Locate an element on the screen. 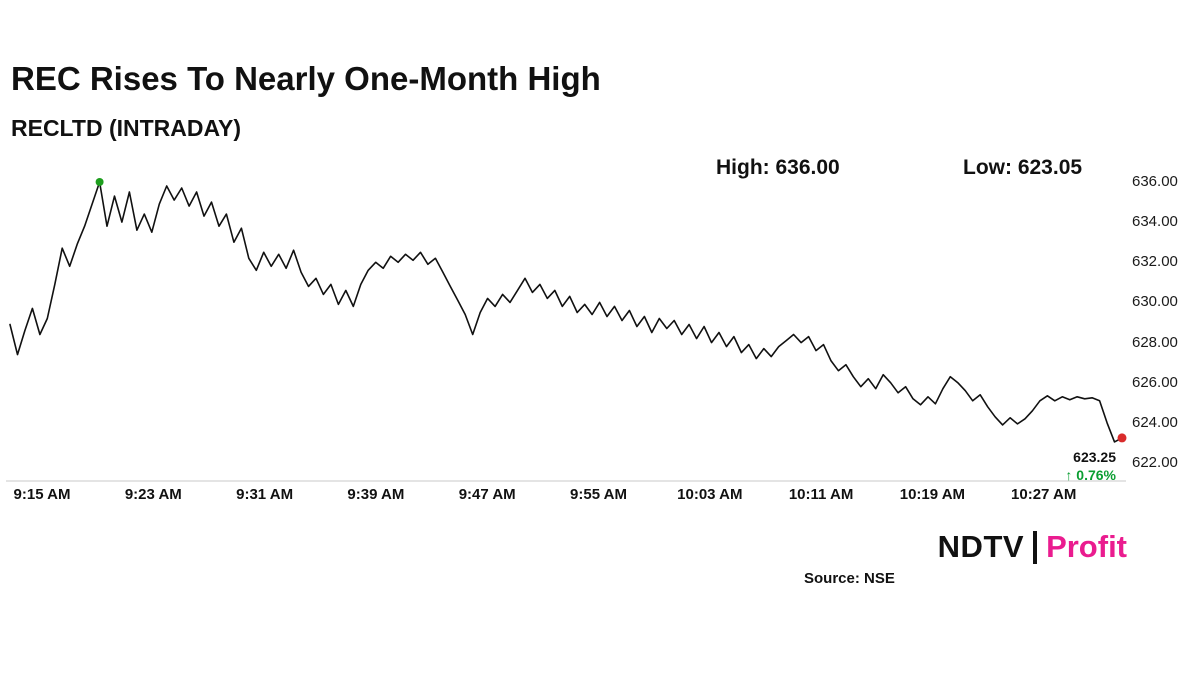 The image size is (1200, 674). x-axis-tick: 9:31 AM is located at coordinates (265, 494).